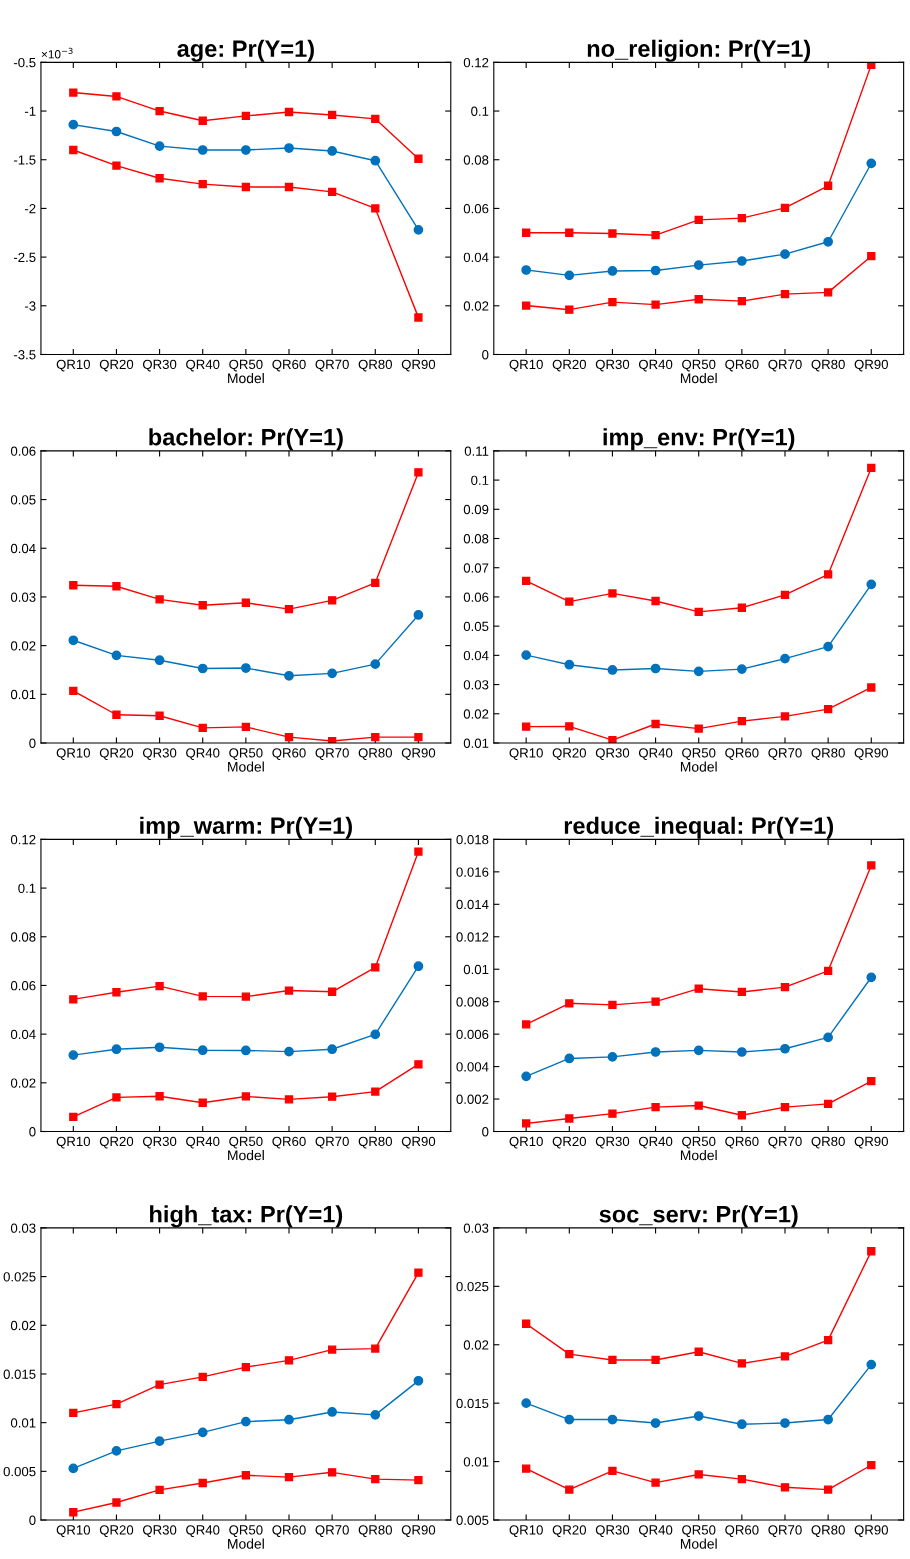 The image size is (910, 1559). I want to click on text: ×10$^{−3}$, so click(57, 53).